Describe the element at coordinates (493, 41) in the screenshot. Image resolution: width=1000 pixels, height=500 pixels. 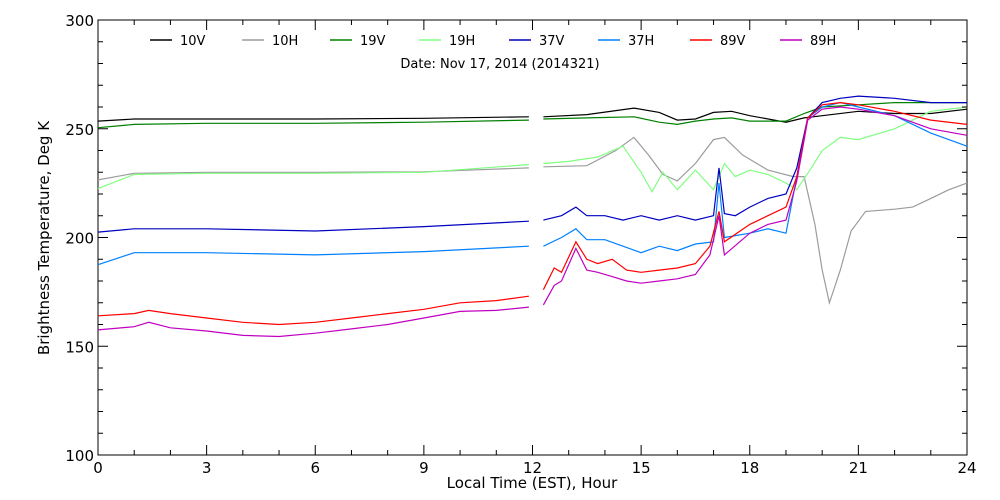
I see `legend: 10V 10H 19V 19H 37V 37H 89V 89H` at that location.